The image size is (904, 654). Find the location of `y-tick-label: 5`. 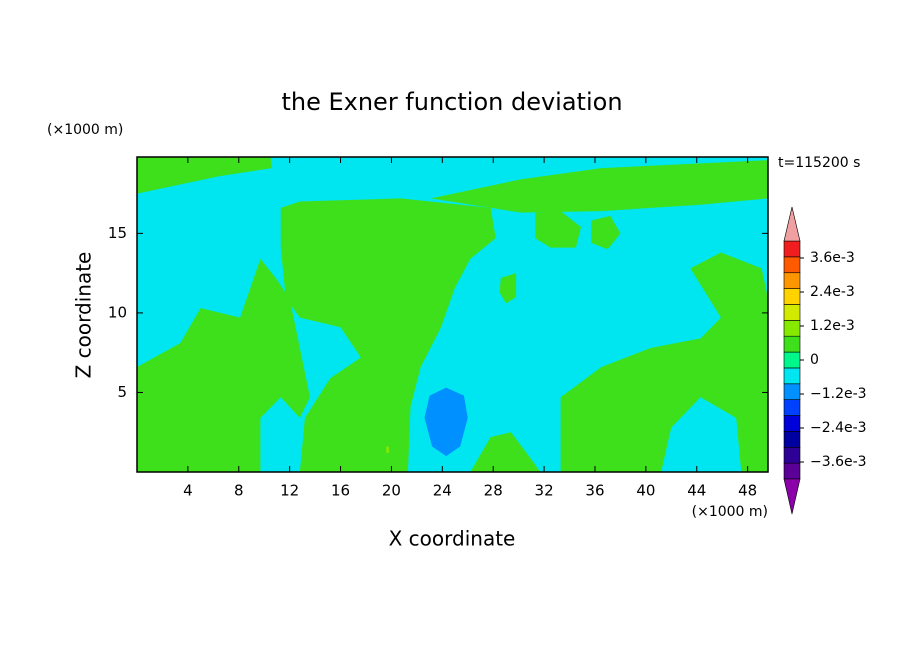

y-tick-label: 5 is located at coordinates (122, 392).